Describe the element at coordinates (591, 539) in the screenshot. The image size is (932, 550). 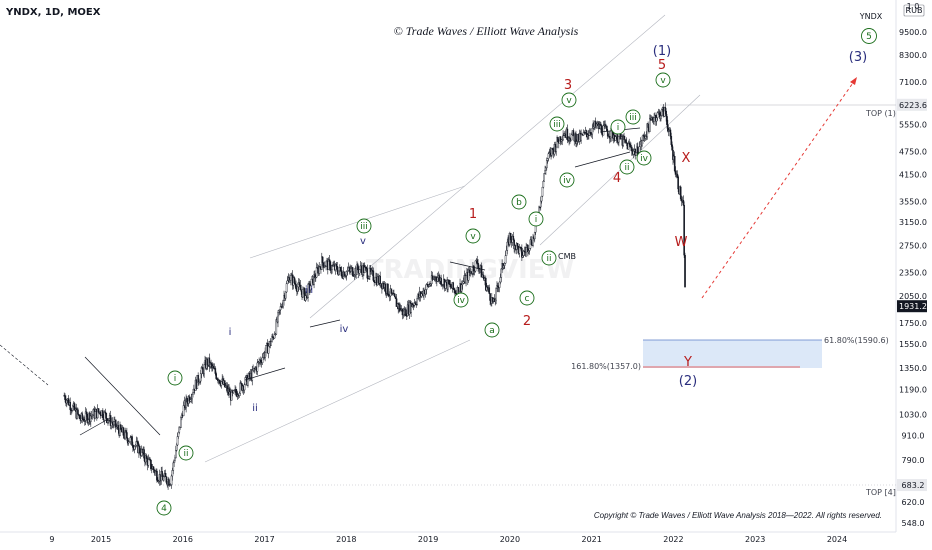
I see `time-tick-label: 2021` at that location.